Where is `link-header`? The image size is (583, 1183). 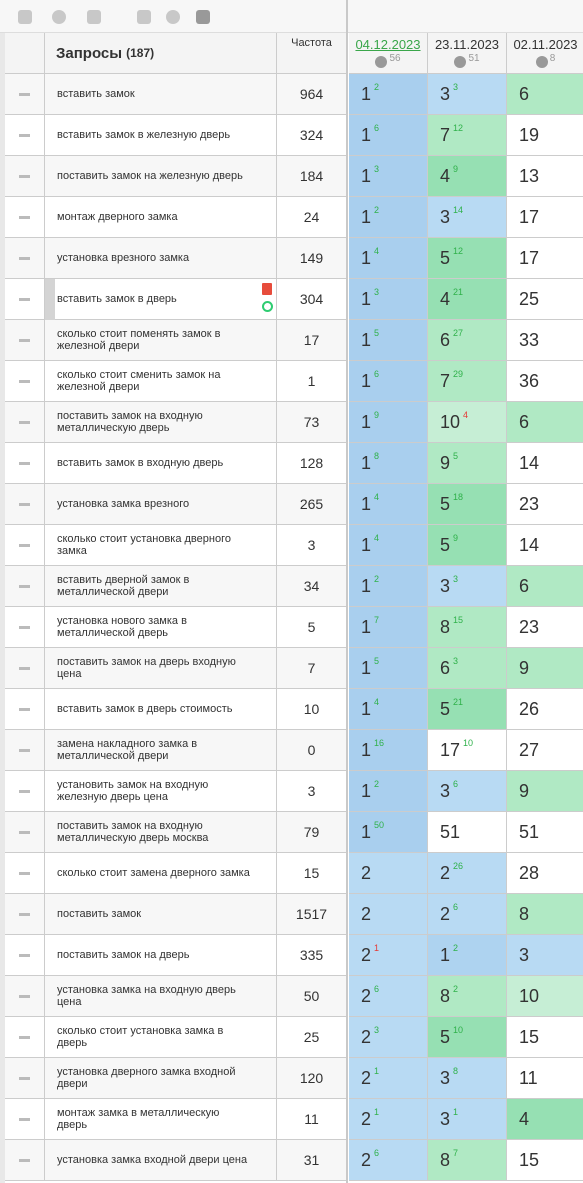
link-header is located at coordinates (25, 53).